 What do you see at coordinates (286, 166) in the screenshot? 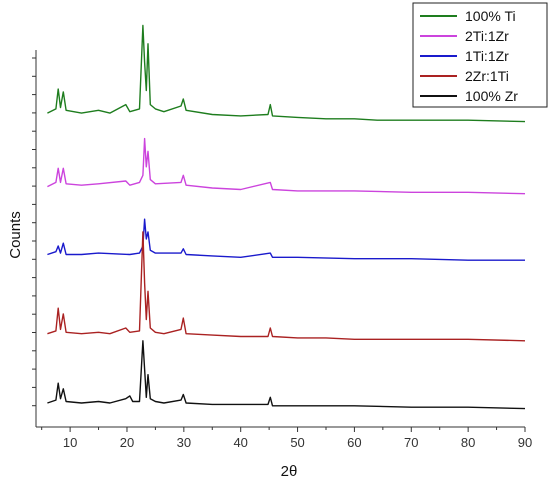
I see `series-line-2ti-1zr` at bounding box center [286, 166].